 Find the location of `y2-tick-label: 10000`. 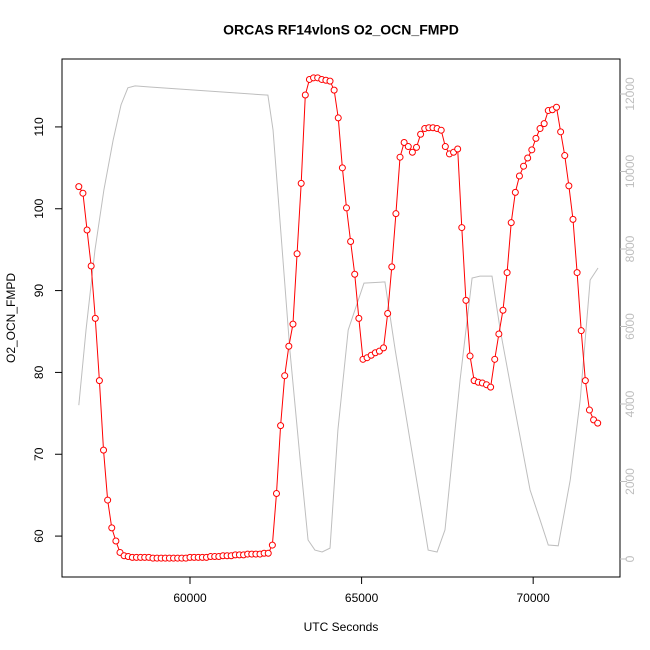

y2-tick-label: 10000 is located at coordinates (630, 171).